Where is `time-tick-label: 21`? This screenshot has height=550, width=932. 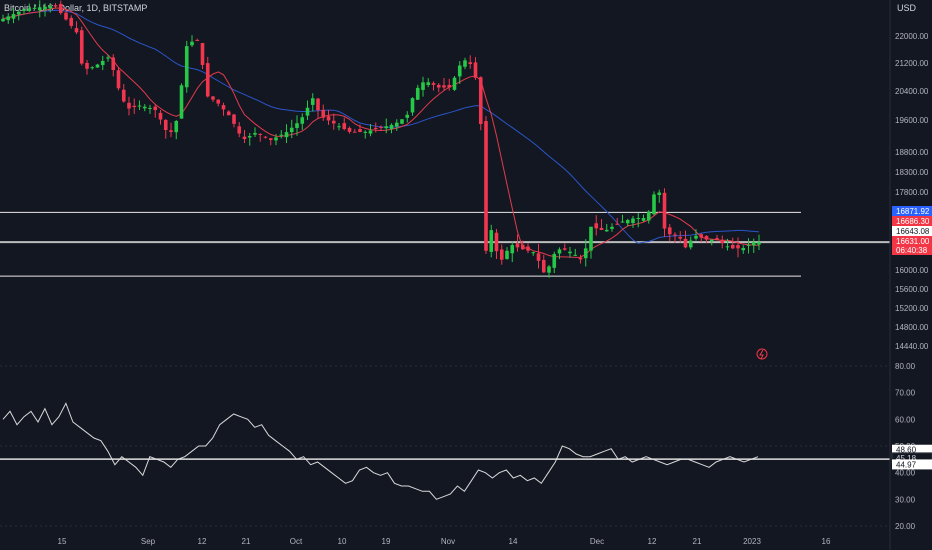
time-tick-label: 21 is located at coordinates (246, 541).